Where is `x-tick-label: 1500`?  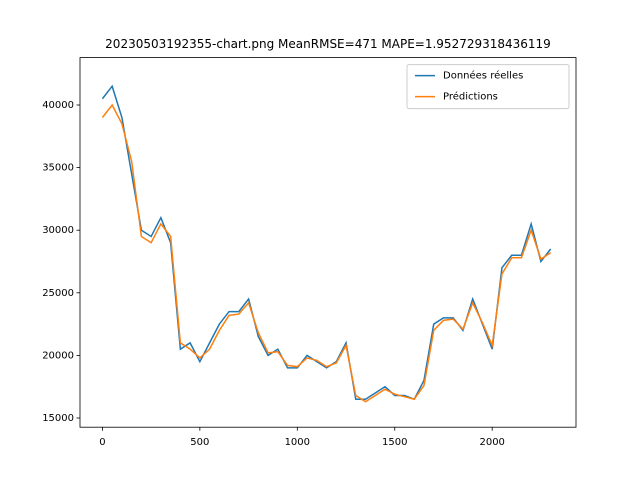
x-tick-label: 1500 is located at coordinates (394, 442).